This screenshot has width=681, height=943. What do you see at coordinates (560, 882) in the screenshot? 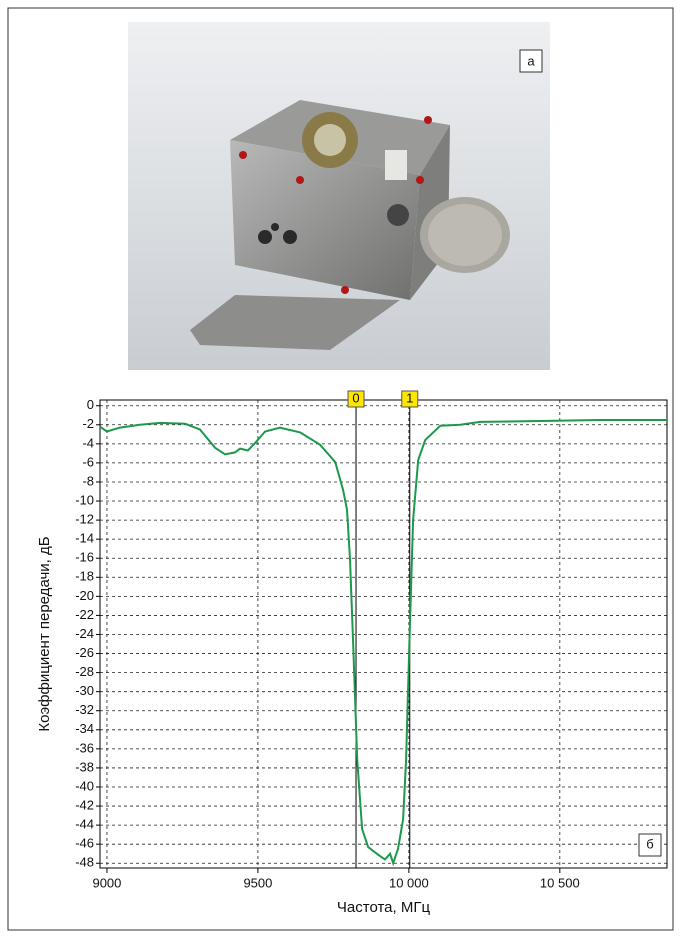
I see `x-tick-label: 10 500` at bounding box center [560, 882].